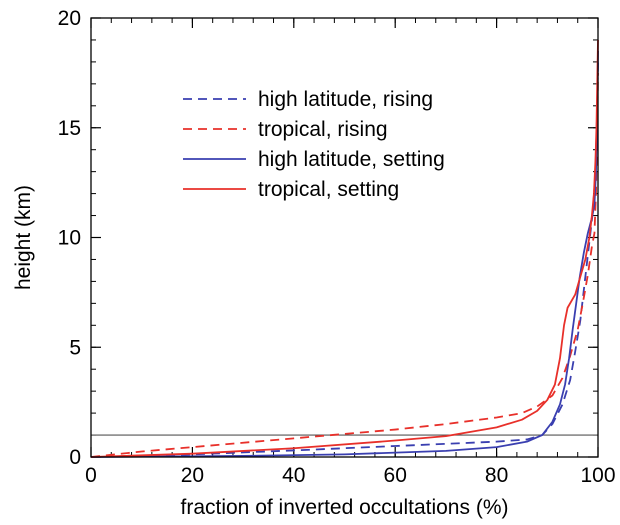 The image size is (620, 525). What do you see at coordinates (75, 457) in the screenshot?
I see `y-tick-label: 0` at bounding box center [75, 457].